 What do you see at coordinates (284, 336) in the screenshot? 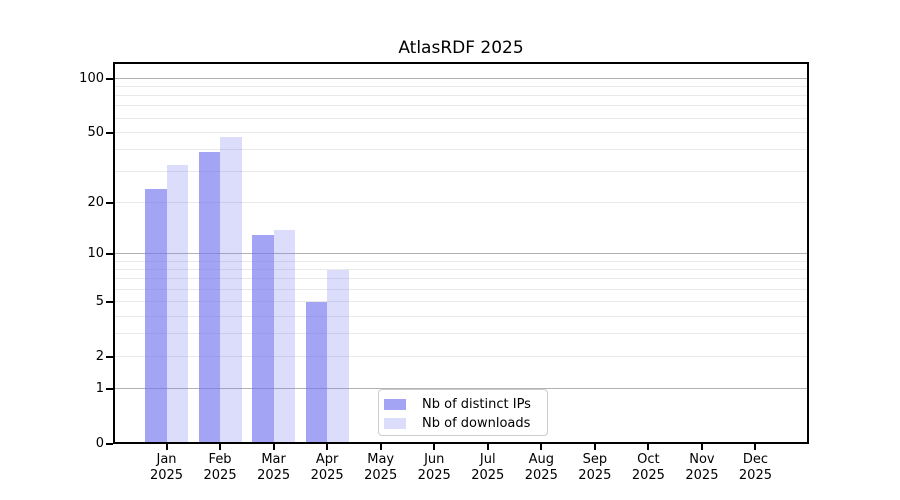
I see `bar-downloads-mar` at bounding box center [284, 336].